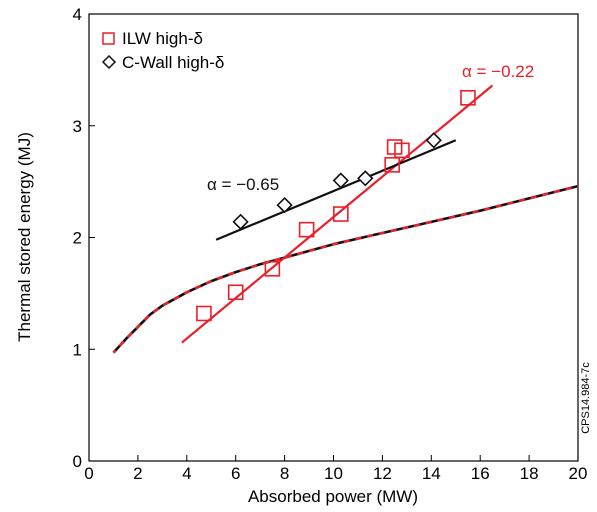  I want to click on y-tick-label: 3, so click(77, 126).